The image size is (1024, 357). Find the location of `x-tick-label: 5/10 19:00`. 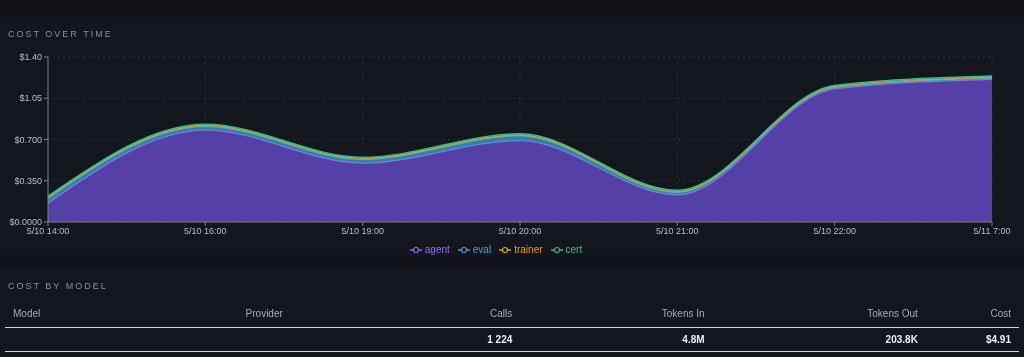

x-tick-label: 5/10 19:00 is located at coordinates (362, 231).